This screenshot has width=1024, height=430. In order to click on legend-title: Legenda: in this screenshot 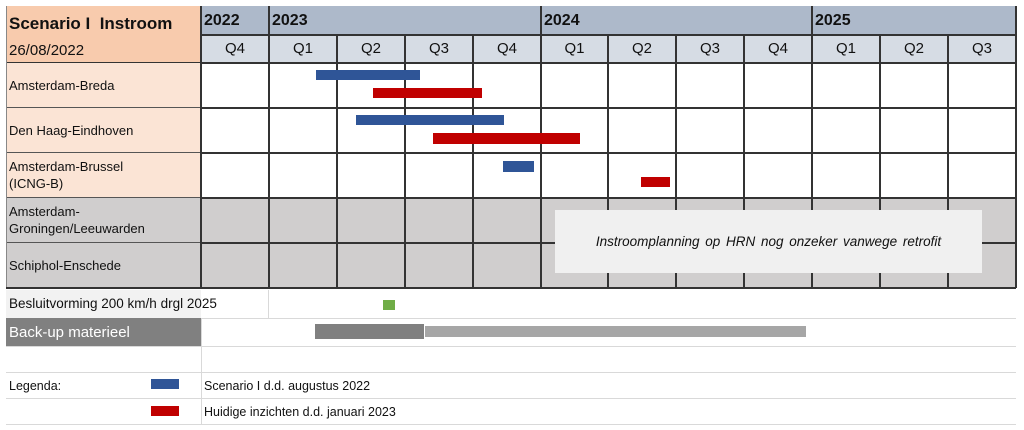, I will do `click(35, 386)`.